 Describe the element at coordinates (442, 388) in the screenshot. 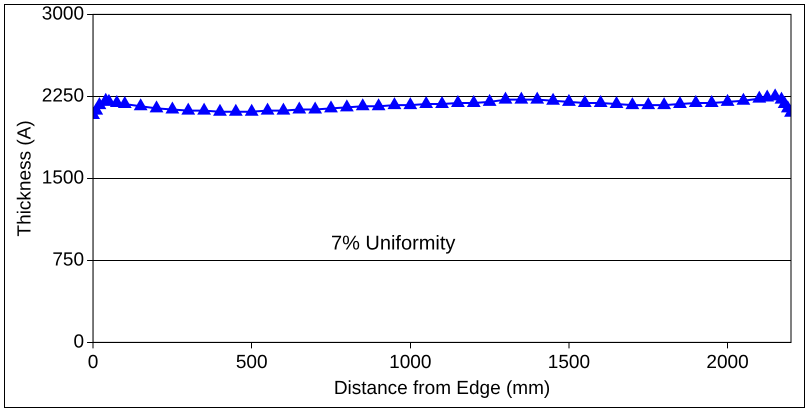

I see `x-axis-title: Distance from Edge (mm)` at that location.